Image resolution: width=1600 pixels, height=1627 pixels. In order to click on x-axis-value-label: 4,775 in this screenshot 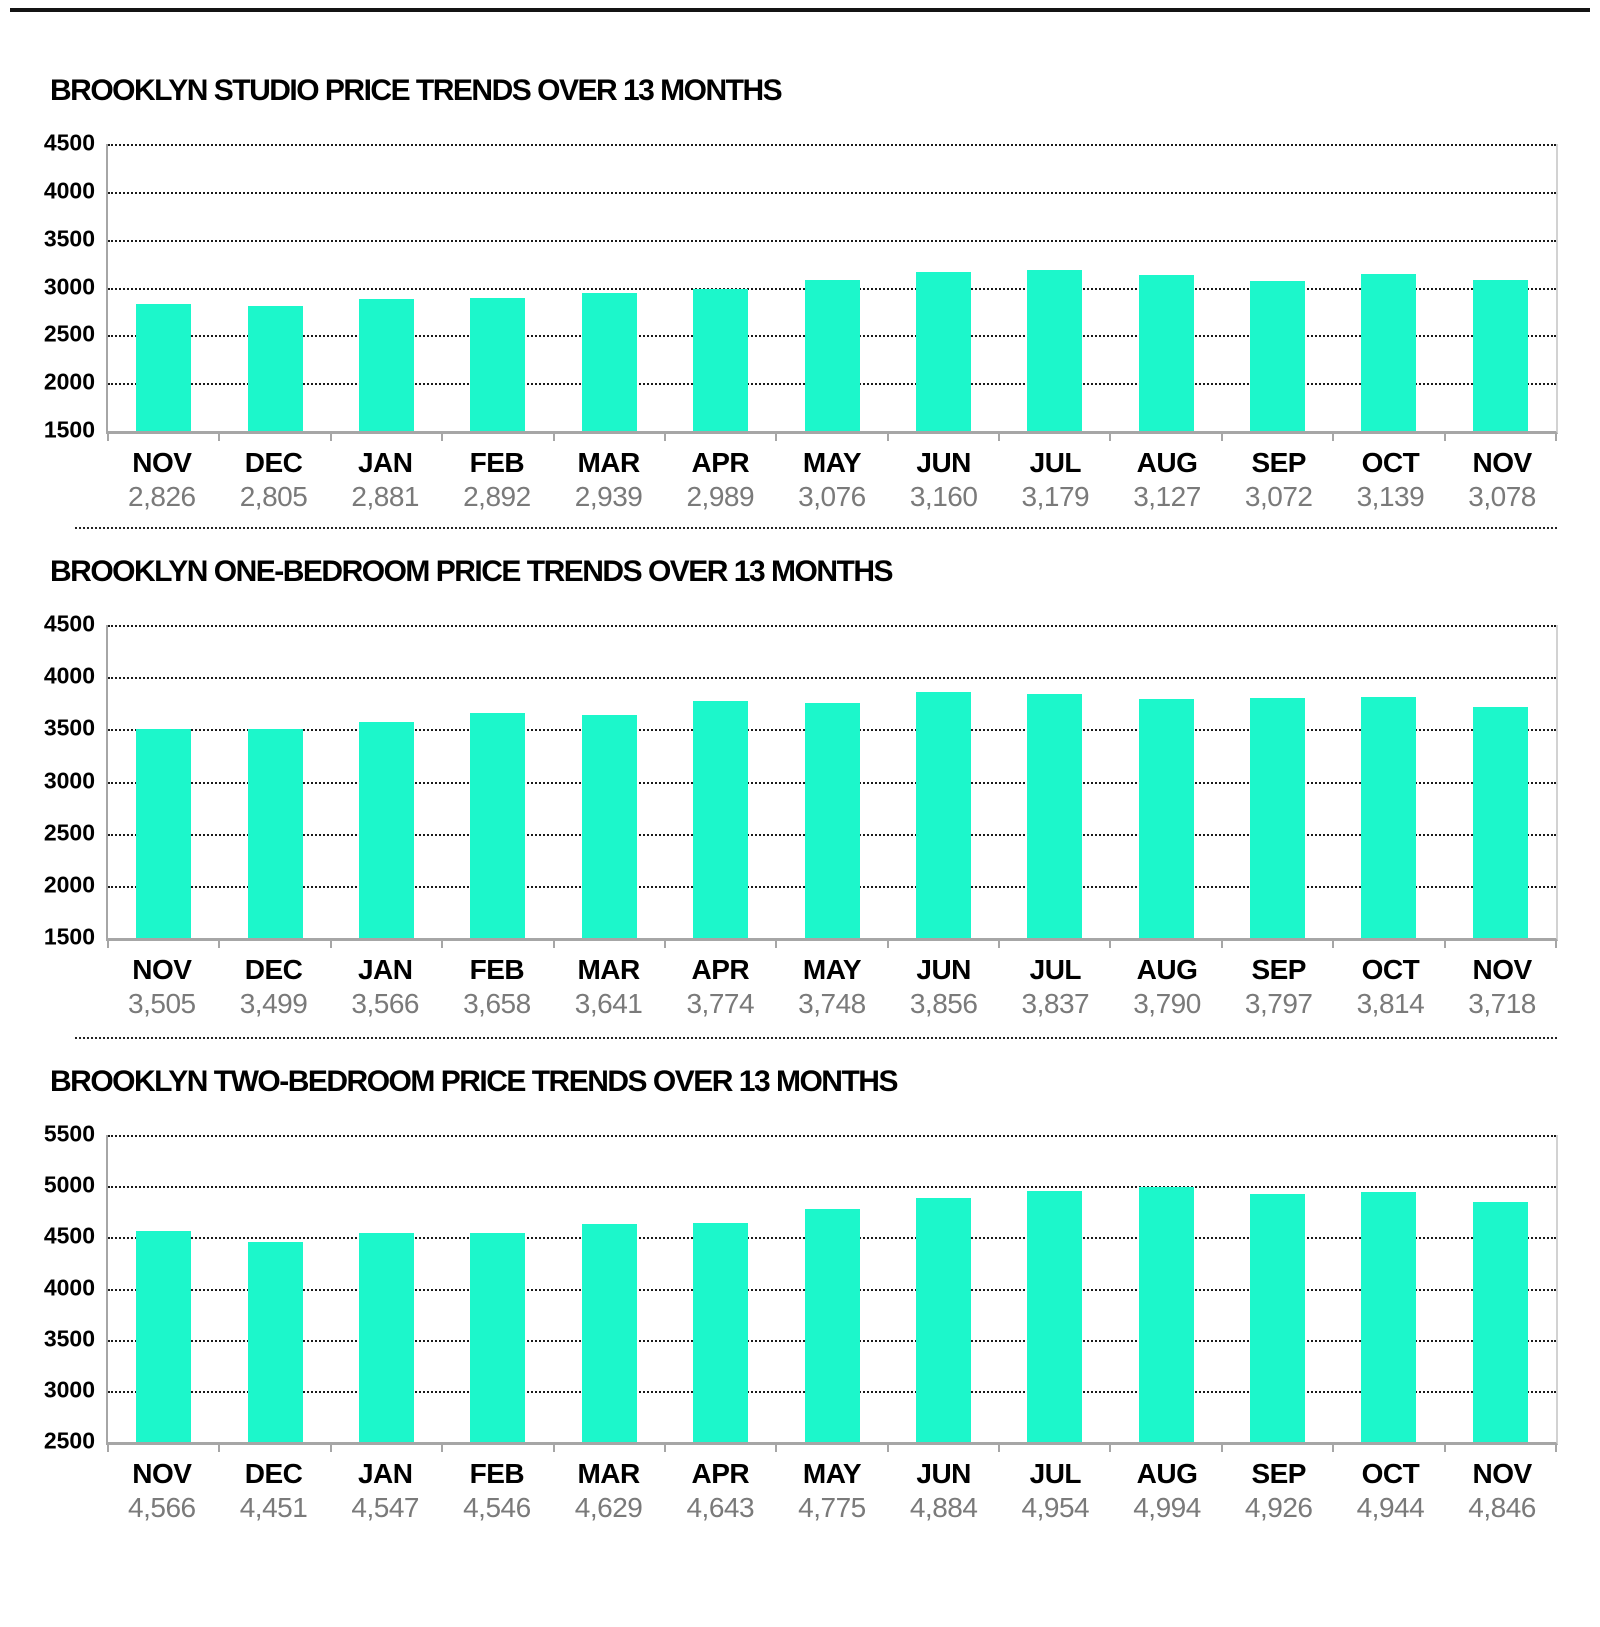, I will do `click(832, 1507)`.